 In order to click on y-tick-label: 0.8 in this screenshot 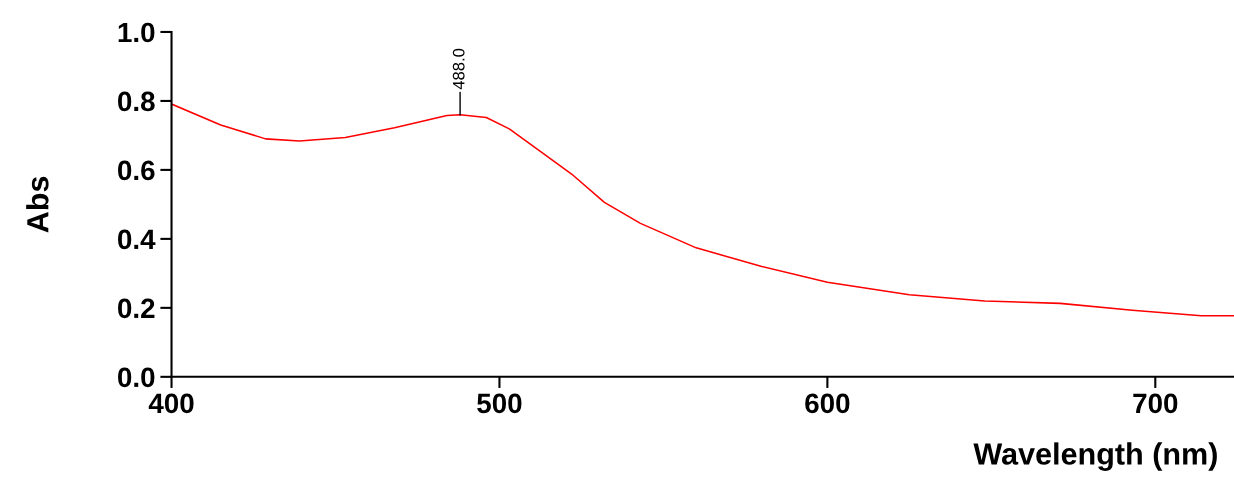, I will do `click(136, 101)`.